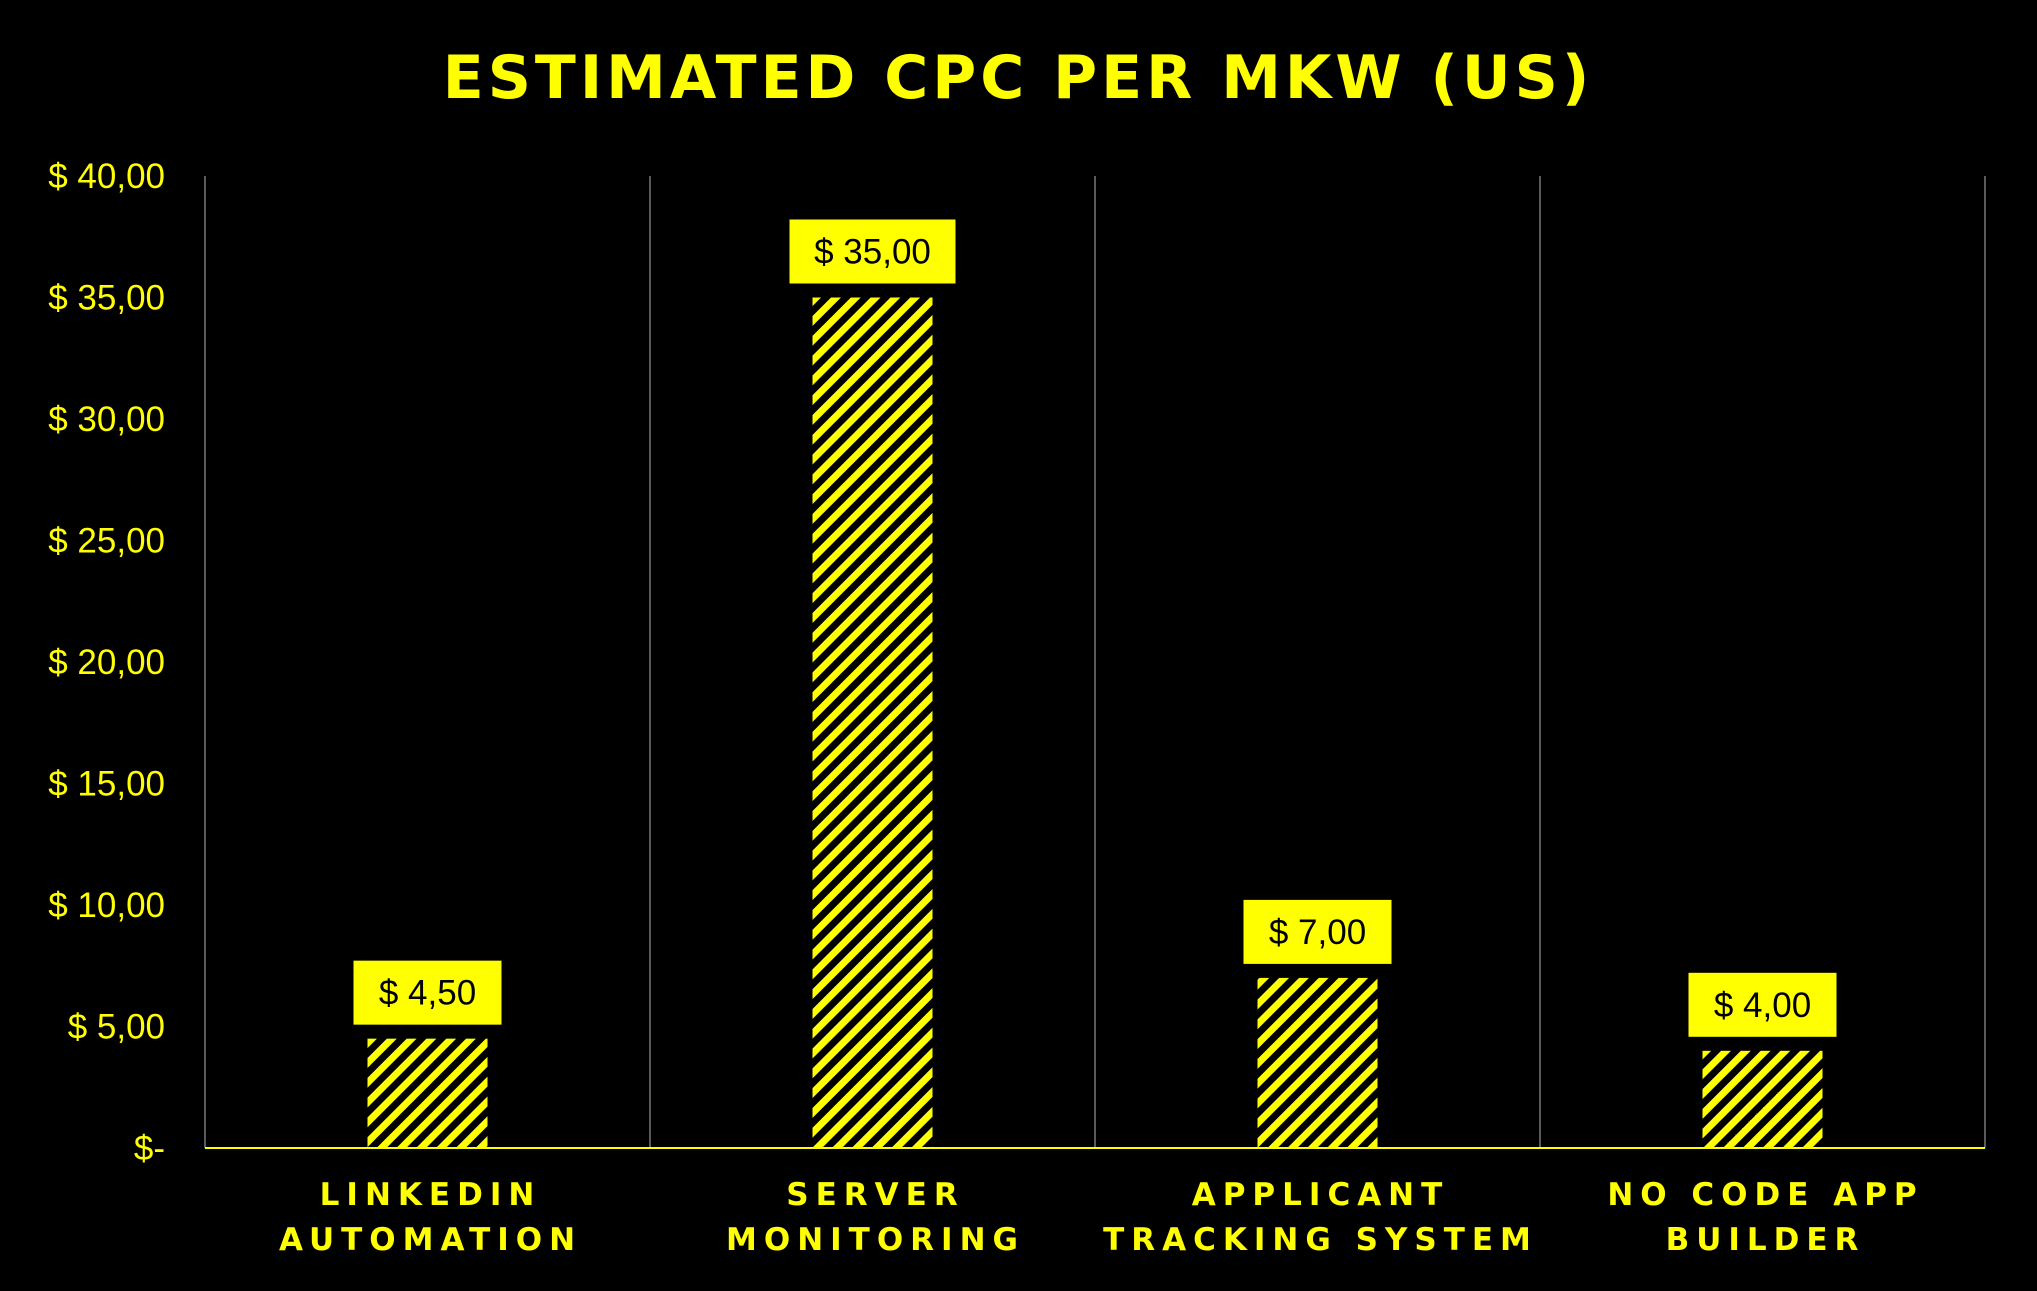  What do you see at coordinates (431, 1195) in the screenshot?
I see `x-category-label: LINKEDIN` at bounding box center [431, 1195].